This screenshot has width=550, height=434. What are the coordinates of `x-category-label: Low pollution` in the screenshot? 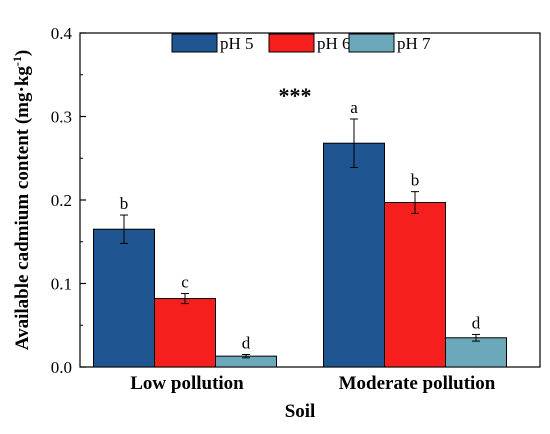 It's located at (187, 383).